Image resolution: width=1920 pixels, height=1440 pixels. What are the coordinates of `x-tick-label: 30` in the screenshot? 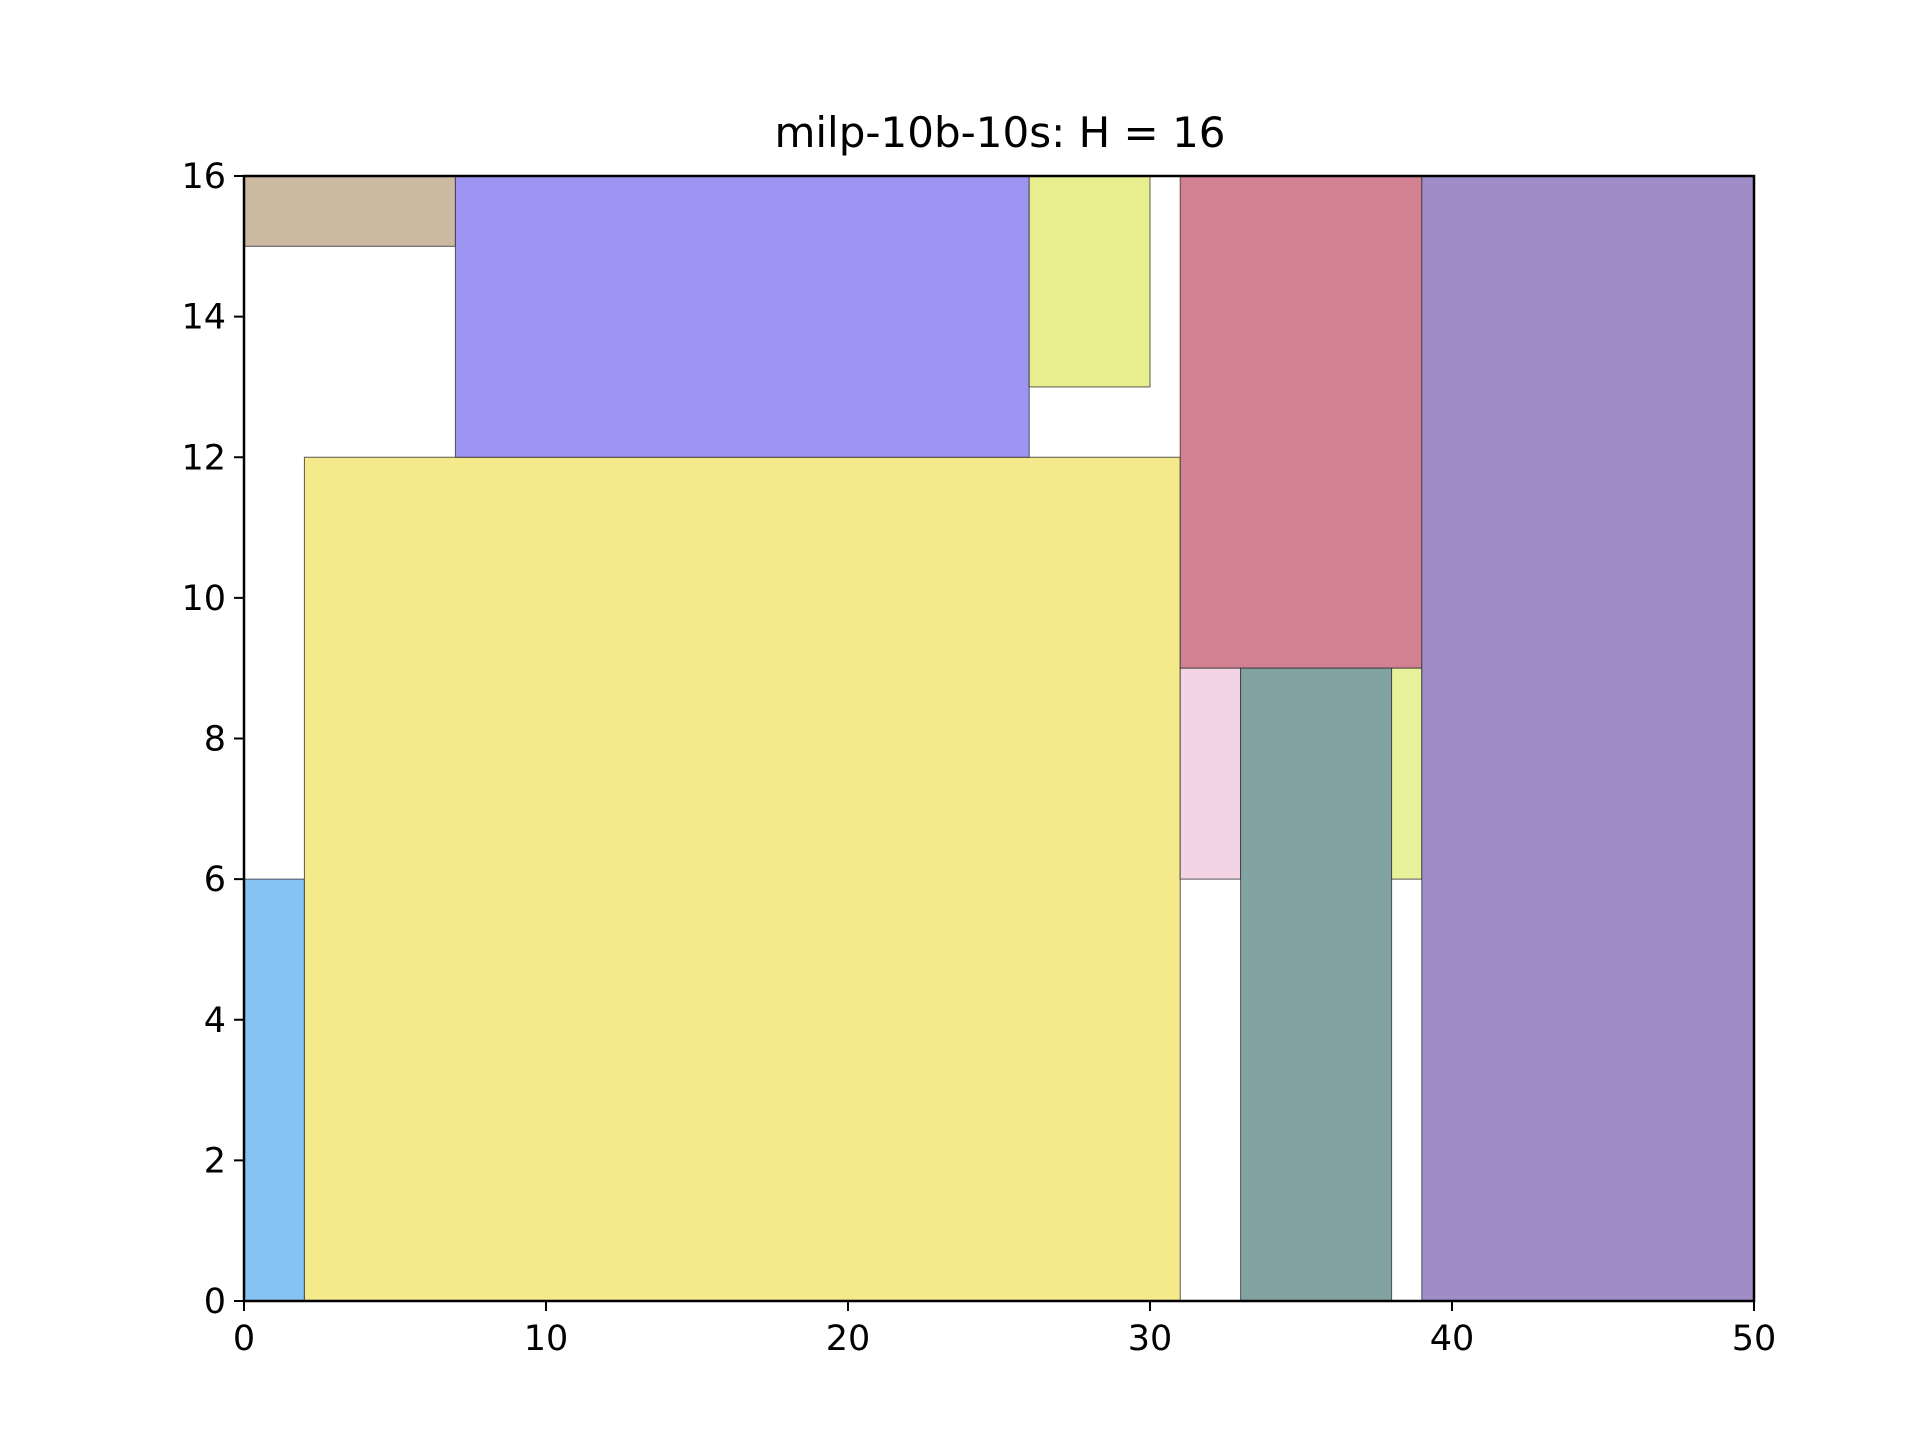 It's located at (1150, 1339).